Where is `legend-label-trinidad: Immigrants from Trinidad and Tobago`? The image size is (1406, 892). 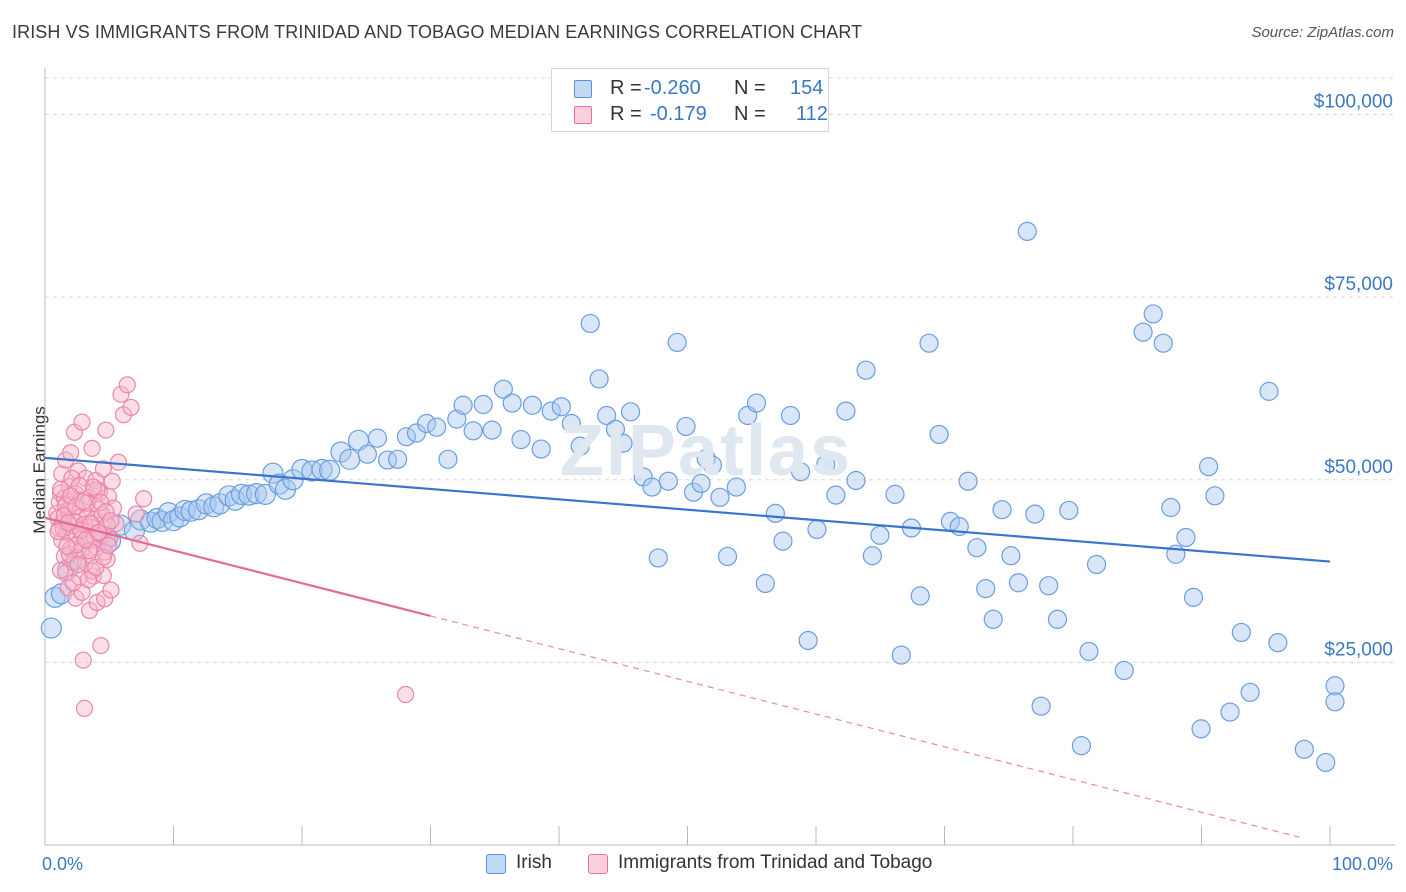
legend-label-trinidad: Immigrants from Trinidad and Tobago is located at coordinates (775, 862).